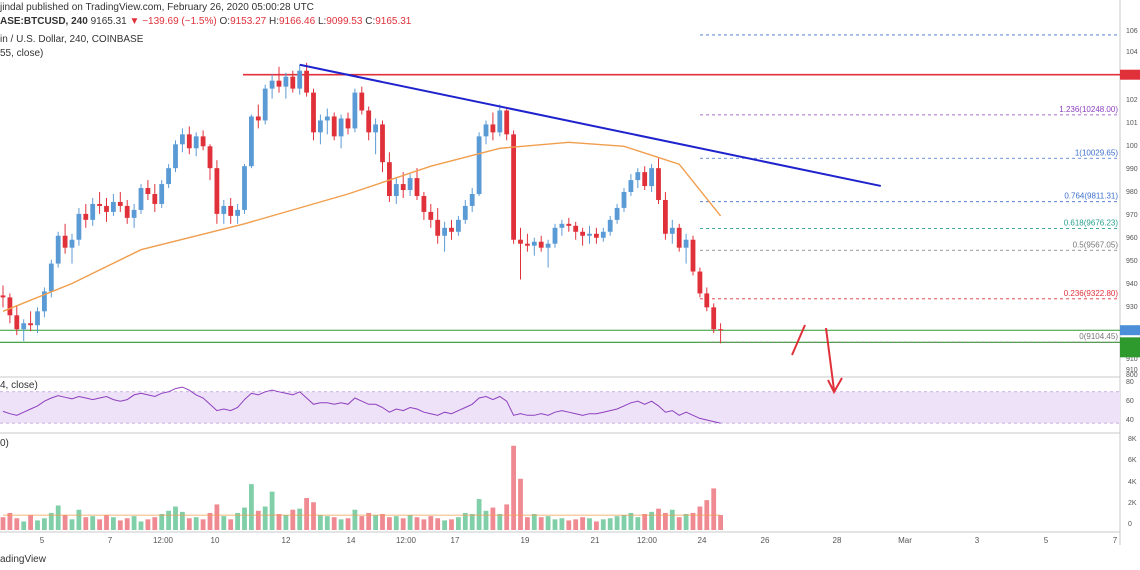  I want to click on close-value: 9165.31, so click(393, 21).